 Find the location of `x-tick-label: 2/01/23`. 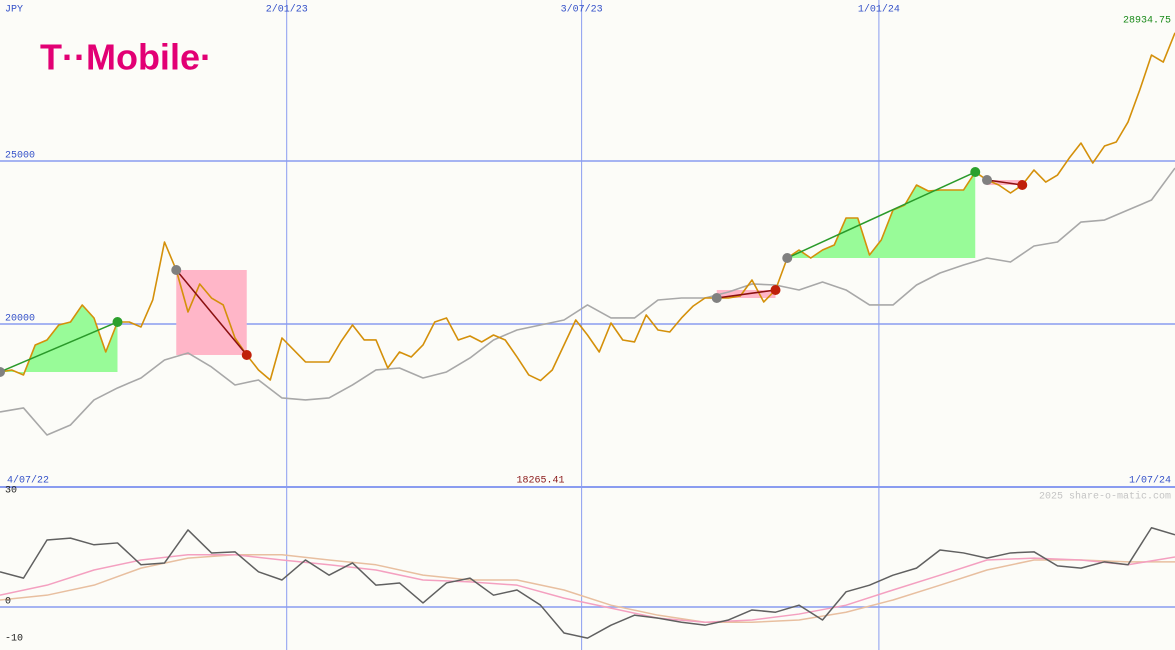

x-tick-label: 2/01/23 is located at coordinates (287, 10).